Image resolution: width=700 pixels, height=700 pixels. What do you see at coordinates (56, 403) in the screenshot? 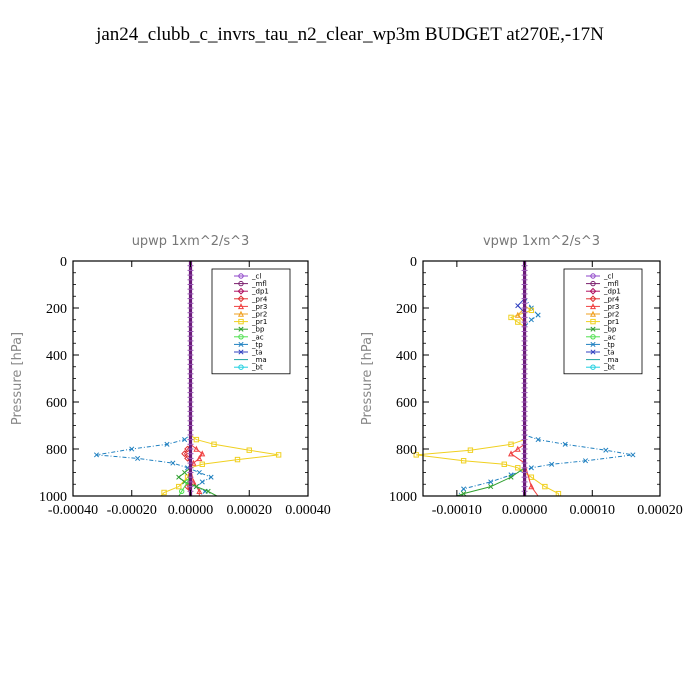
I see `y-tick-label: 600` at bounding box center [56, 403].